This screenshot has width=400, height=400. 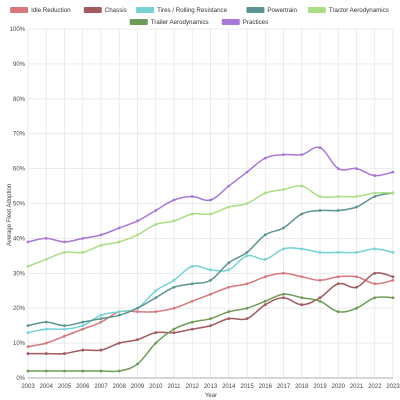 What do you see at coordinates (244, 22) in the screenshot?
I see `legend-item-practices: Practices` at bounding box center [244, 22].